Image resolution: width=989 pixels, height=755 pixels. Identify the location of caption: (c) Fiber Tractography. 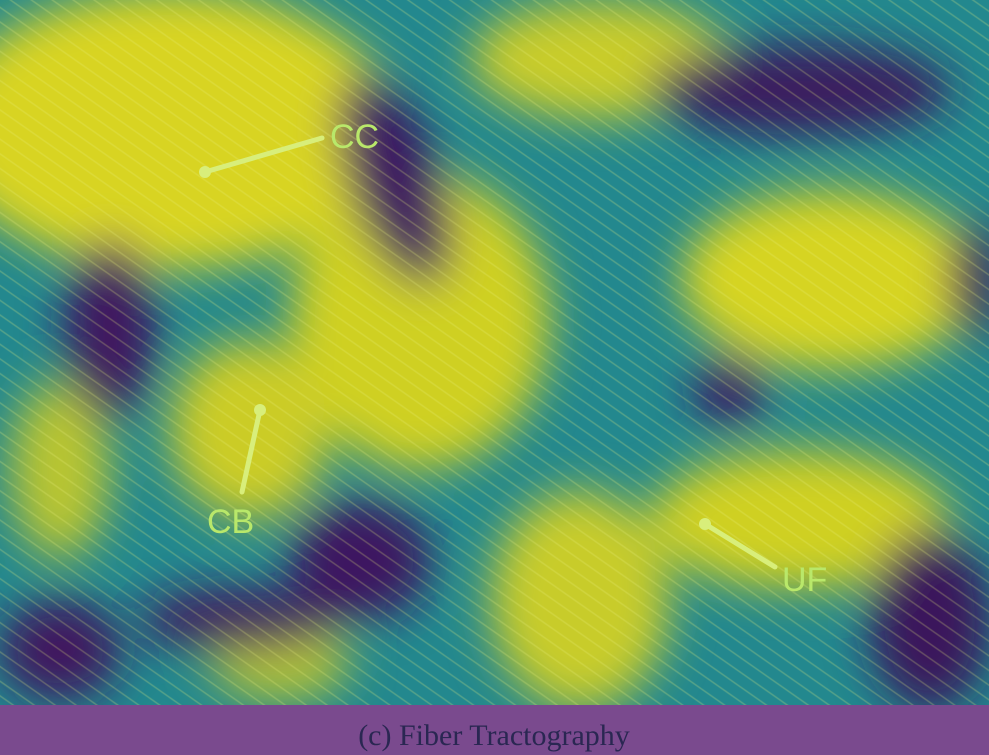
(494, 735).